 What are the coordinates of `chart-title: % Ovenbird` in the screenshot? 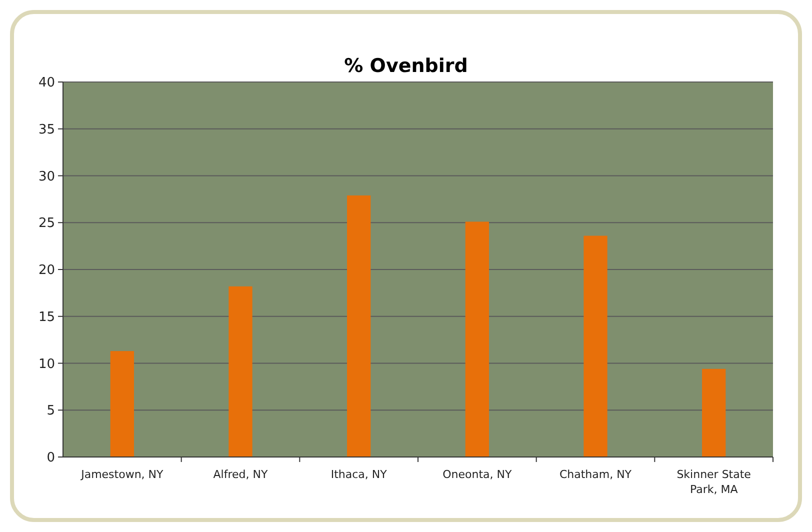 It's located at (406, 66).